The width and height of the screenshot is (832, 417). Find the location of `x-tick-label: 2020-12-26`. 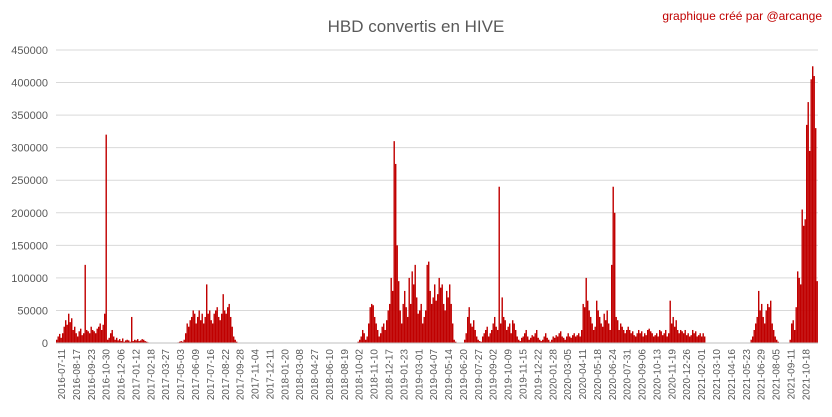

x-tick-label: 2020-12-26 is located at coordinates (687, 375).